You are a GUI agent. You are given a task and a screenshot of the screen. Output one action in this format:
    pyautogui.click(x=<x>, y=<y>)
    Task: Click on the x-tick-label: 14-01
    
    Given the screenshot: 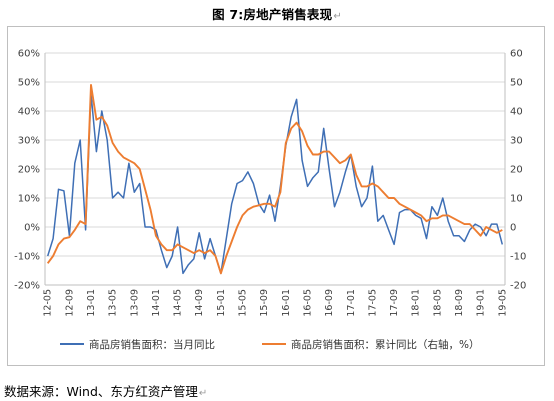 What is the action you would take?
    pyautogui.click(x=156, y=303)
    